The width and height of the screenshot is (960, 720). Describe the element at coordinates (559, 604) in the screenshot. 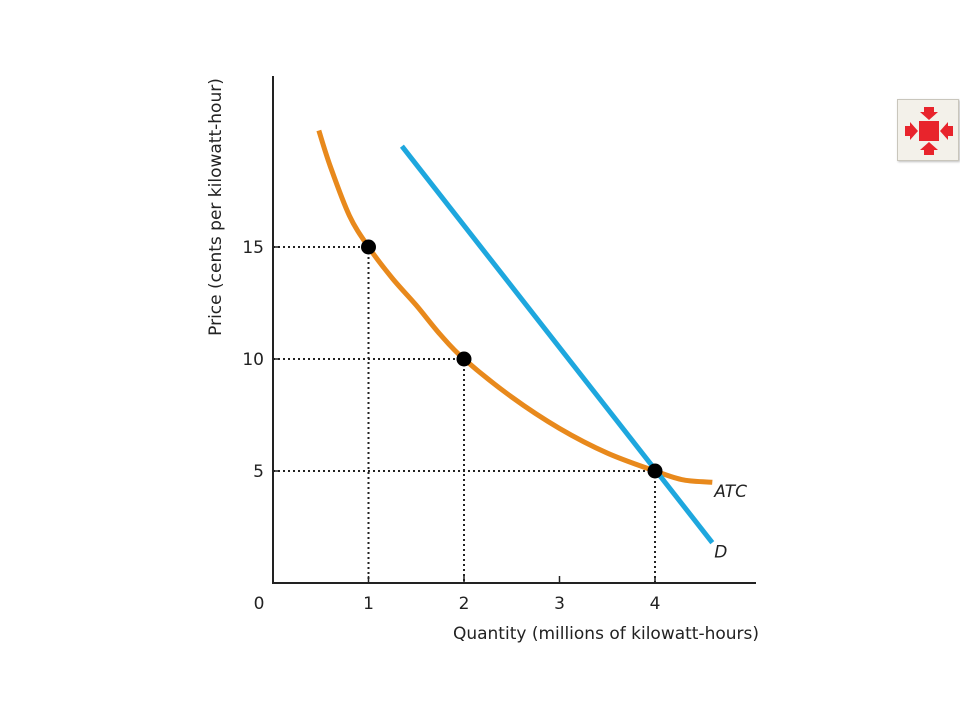

I see `x-tick-label: 3` at that location.